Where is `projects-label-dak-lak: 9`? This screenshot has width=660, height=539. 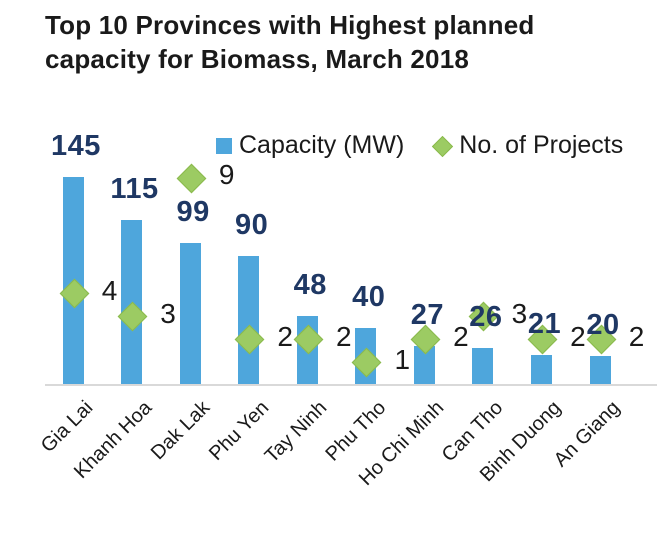
projects-label-dak-lak: 9 is located at coordinates (226, 174).